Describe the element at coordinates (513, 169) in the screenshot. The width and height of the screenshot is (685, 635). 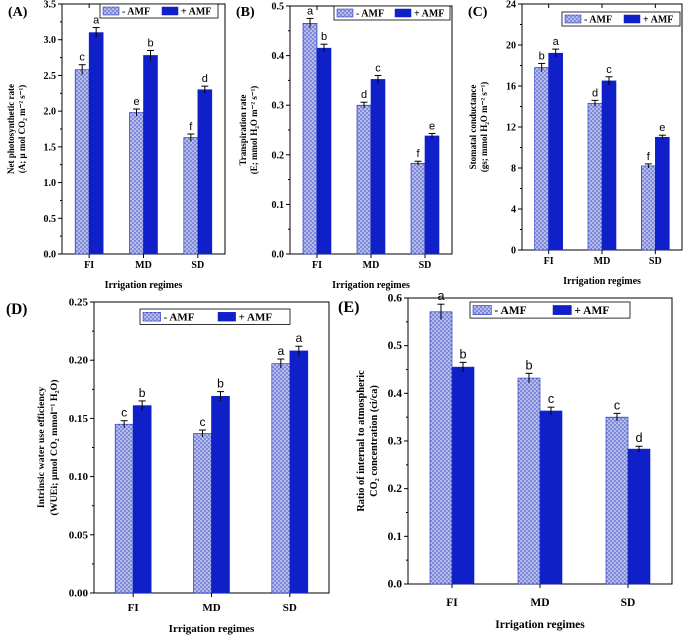
I see `y-tick-label: 8` at that location.